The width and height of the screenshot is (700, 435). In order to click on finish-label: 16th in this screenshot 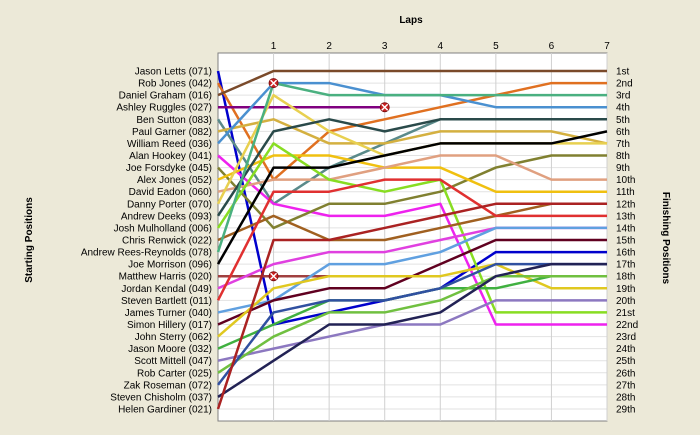, I will do `click(625, 253)`.